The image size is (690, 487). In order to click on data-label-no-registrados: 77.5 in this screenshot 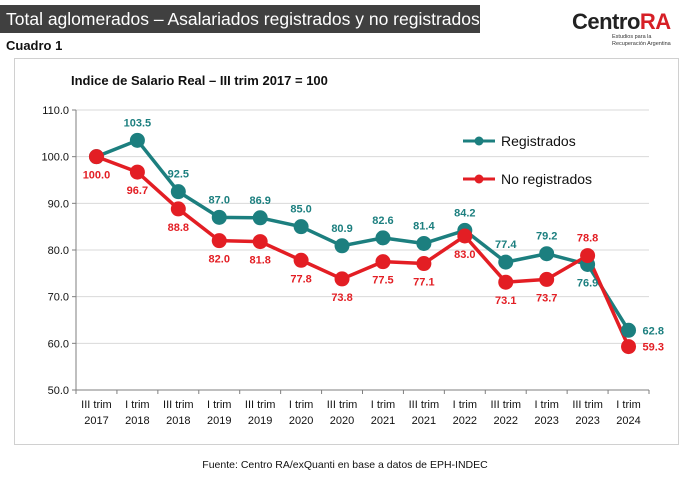, I will do `click(382, 281)`.